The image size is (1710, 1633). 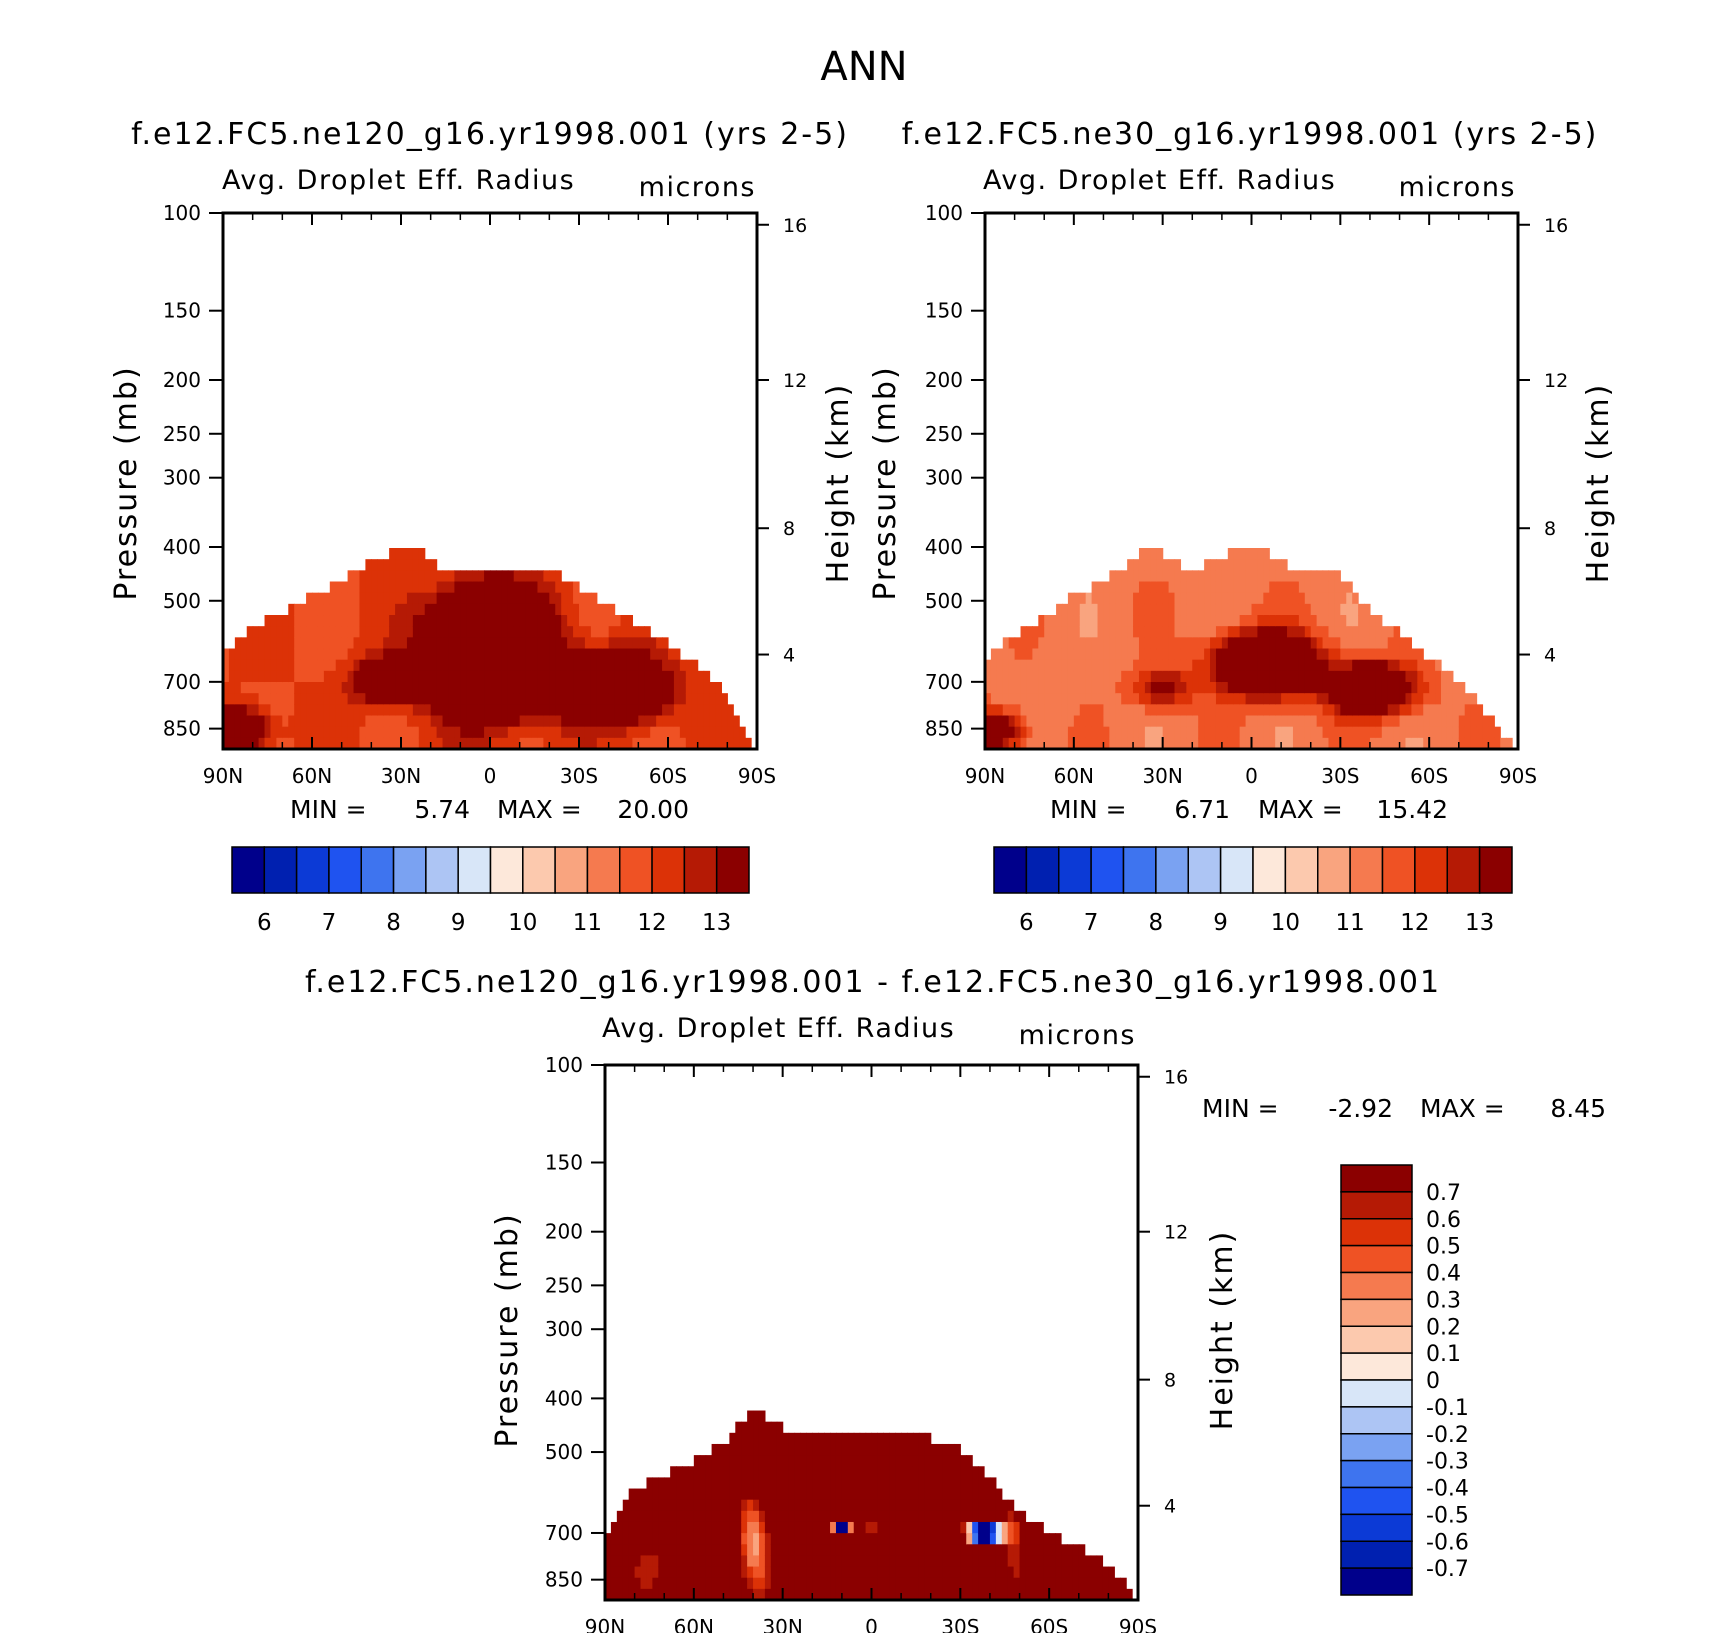 What do you see at coordinates (1250, 134) in the screenshot?
I see `panel-ne30-title: f.e12.FC5.ne30_g16.yr1998.001 (yrs 2-5)` at bounding box center [1250, 134].